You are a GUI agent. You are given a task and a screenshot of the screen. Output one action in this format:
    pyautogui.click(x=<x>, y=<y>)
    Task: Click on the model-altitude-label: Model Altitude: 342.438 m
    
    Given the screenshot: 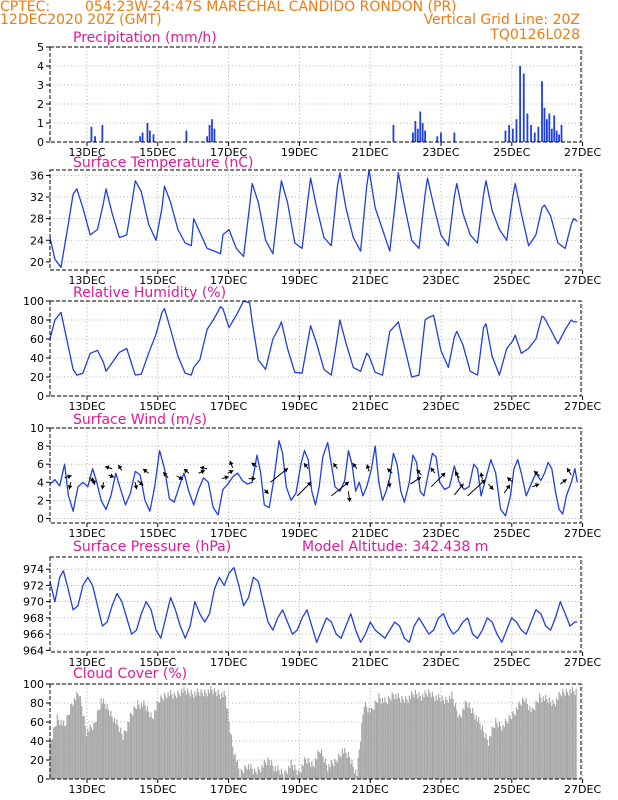 What is the action you would take?
    pyautogui.click(x=395, y=547)
    